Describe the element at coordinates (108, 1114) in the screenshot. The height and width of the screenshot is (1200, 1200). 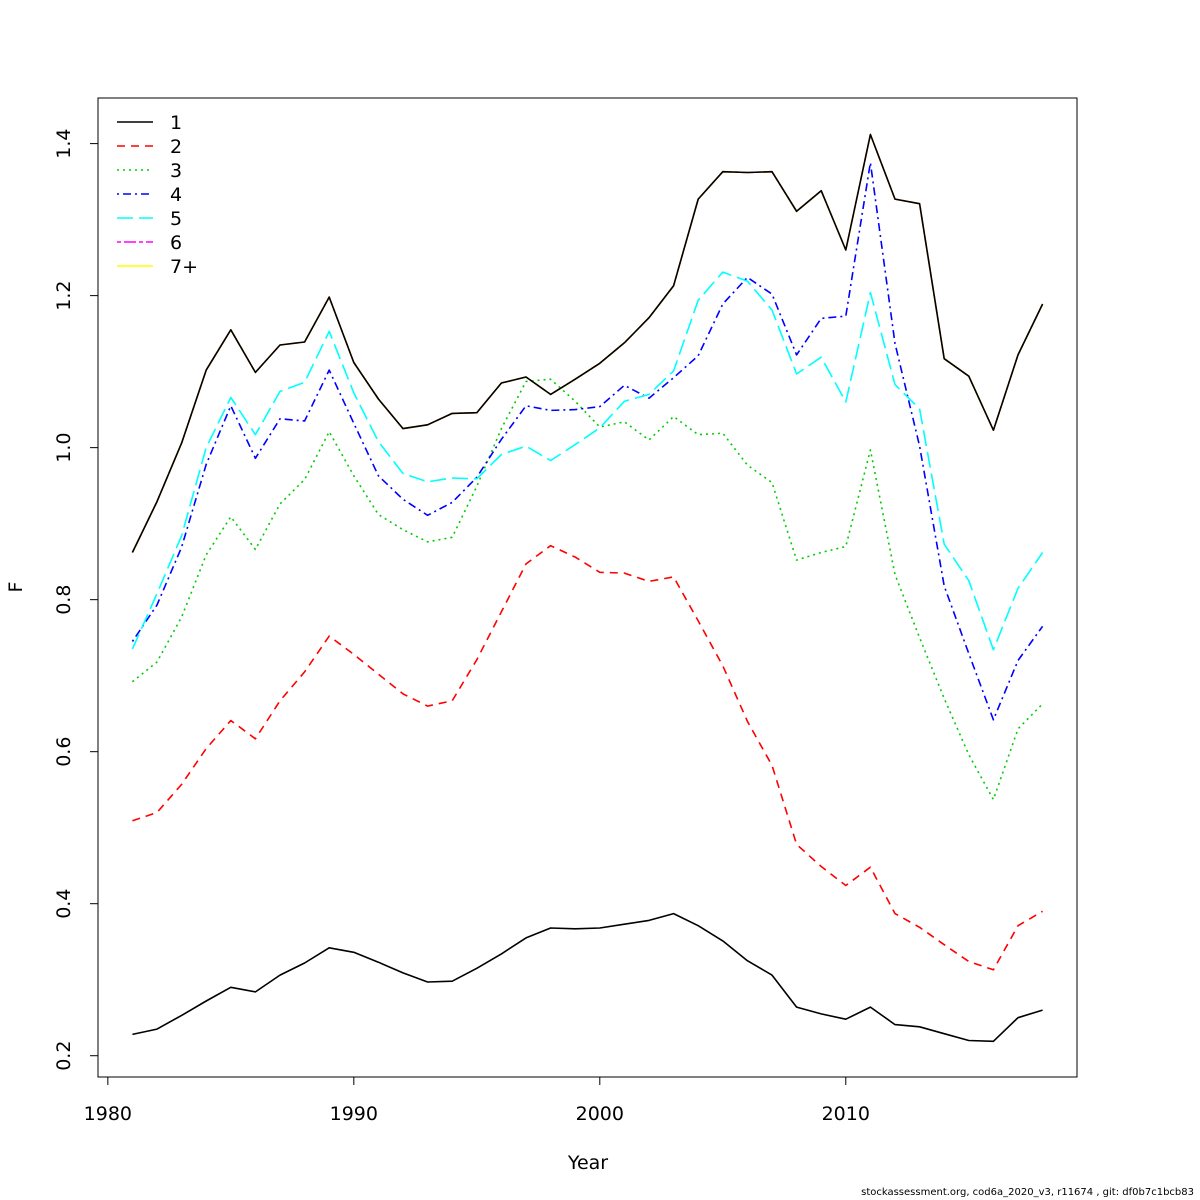
I see `x-tick-label: 1980` at that location.